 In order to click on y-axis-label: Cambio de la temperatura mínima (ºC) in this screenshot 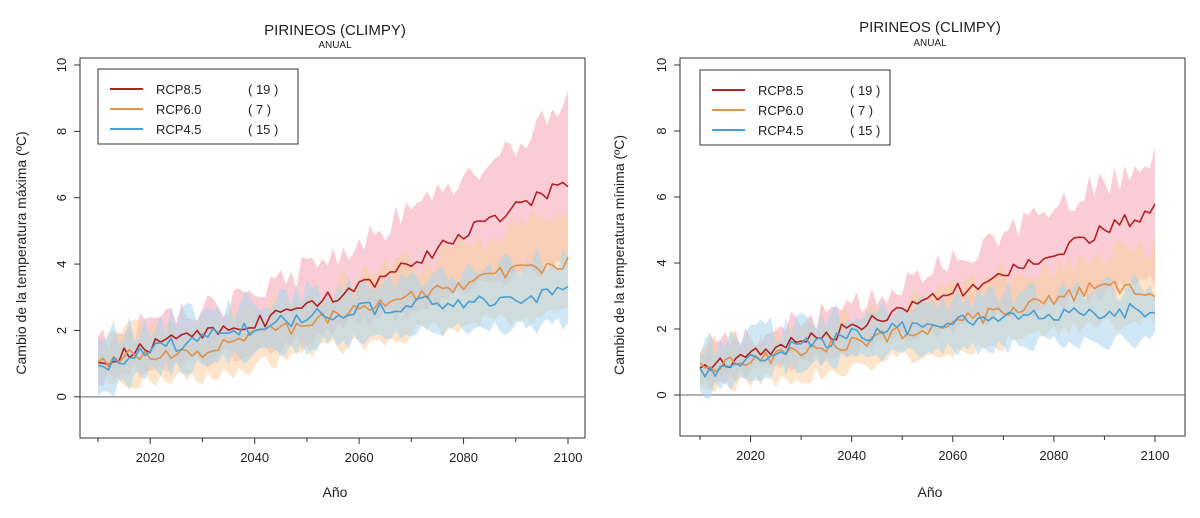, I will do `click(619, 255)`.